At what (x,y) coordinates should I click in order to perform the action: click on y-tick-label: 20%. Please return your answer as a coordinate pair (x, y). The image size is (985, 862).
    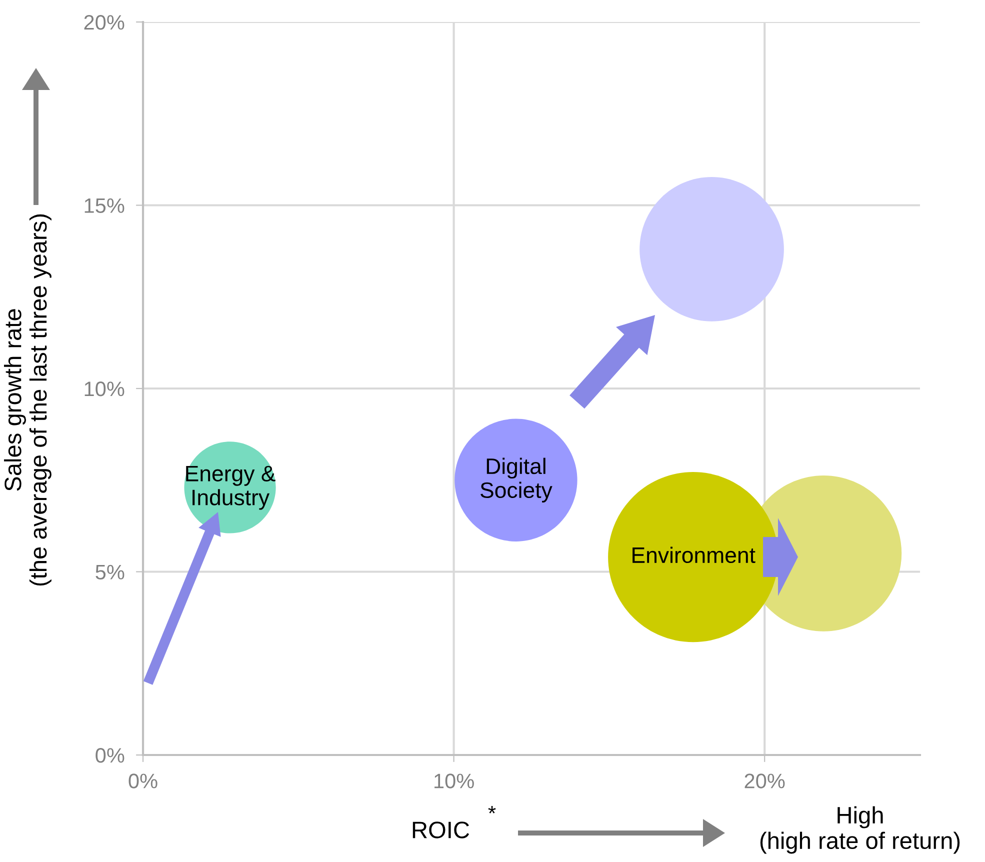
    Looking at the image, I should click on (104, 22).